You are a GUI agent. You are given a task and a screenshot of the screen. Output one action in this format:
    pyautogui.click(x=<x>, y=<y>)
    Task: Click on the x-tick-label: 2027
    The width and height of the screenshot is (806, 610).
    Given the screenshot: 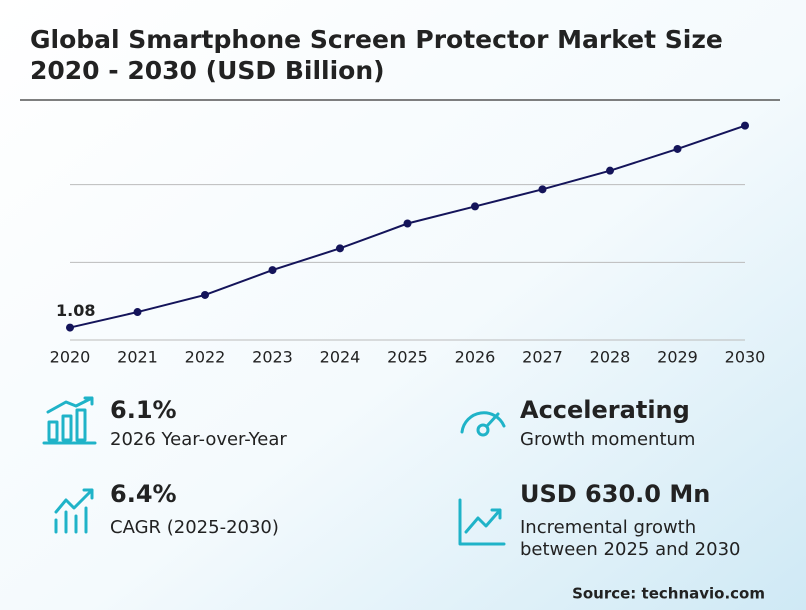 What is the action you would take?
    pyautogui.click(x=542, y=357)
    